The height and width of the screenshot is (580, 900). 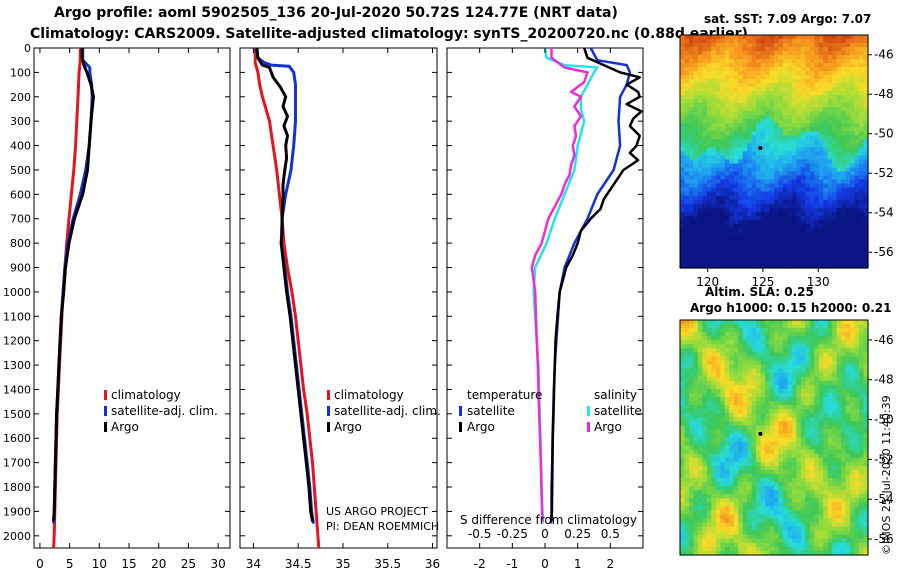 What do you see at coordinates (387, 564) in the screenshot?
I see `x-tick-label: 35.5` at bounding box center [387, 564].